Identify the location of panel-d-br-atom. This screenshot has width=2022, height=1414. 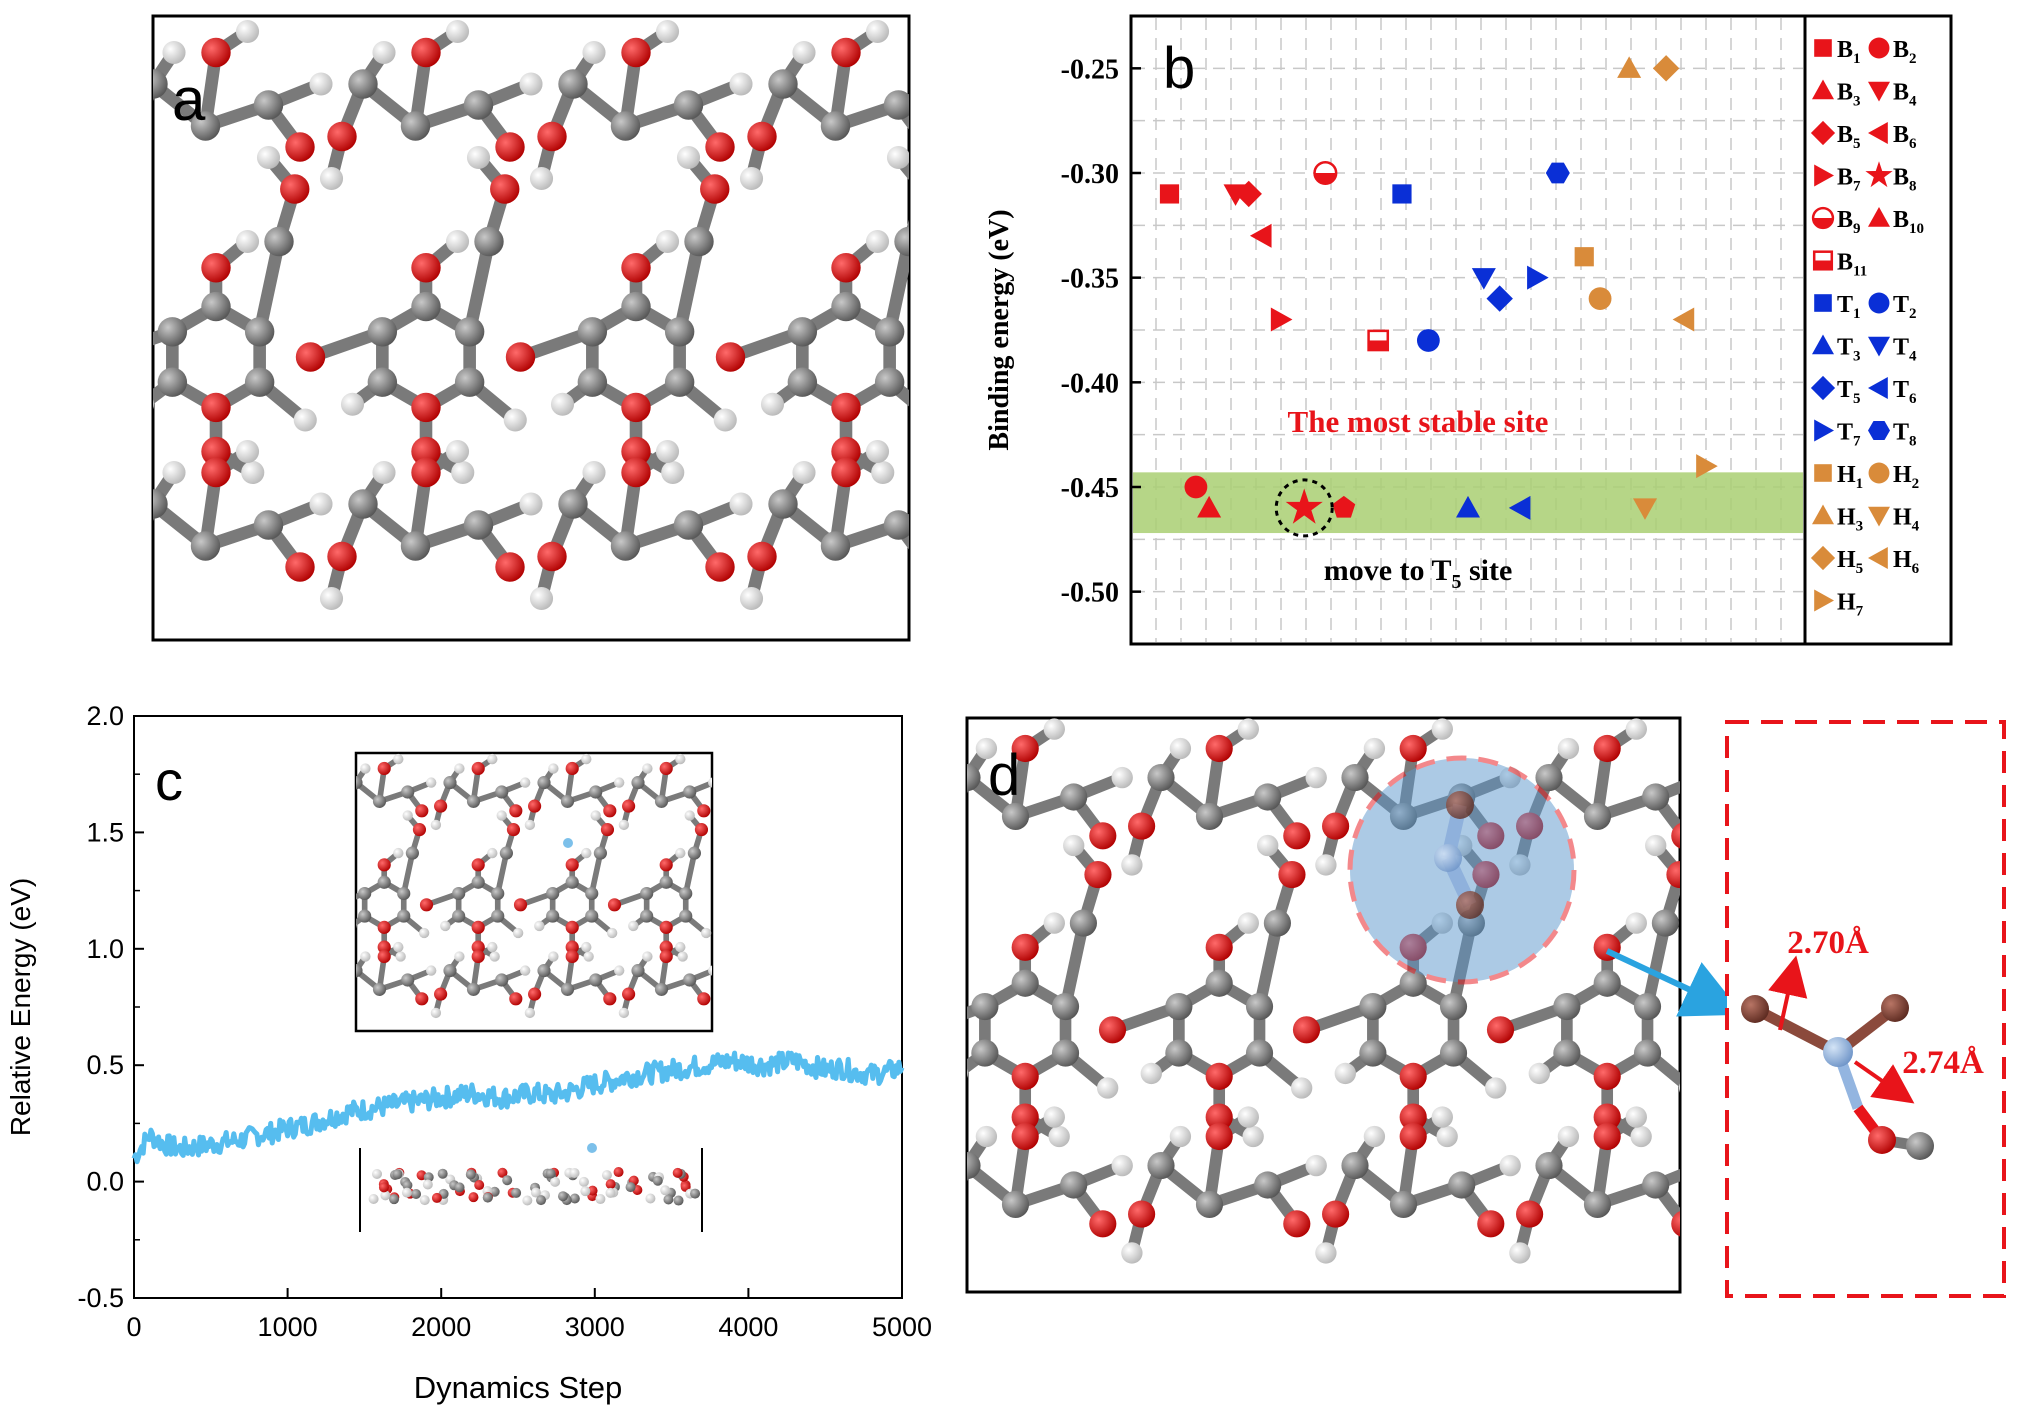
(1470, 905).